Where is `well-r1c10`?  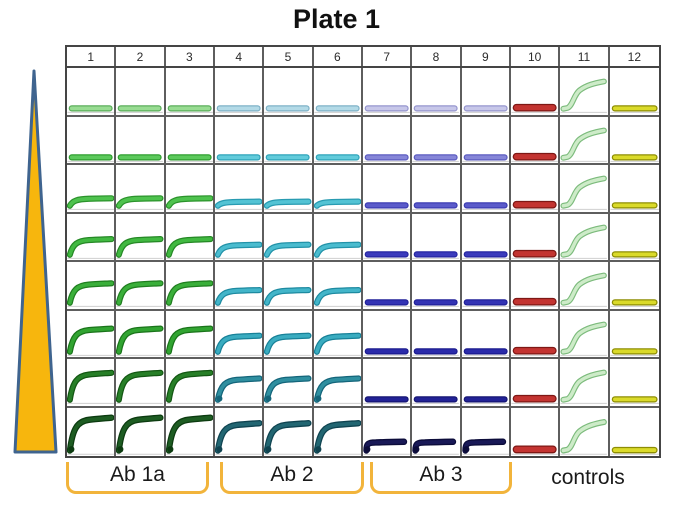 well-r1c10 is located at coordinates (535, 92).